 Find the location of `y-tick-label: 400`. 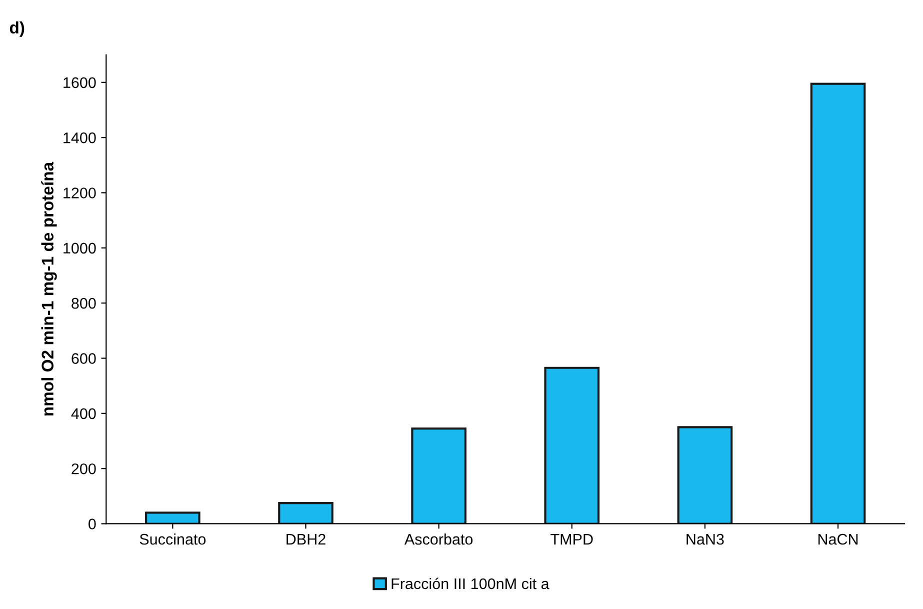

y-tick-label: 400 is located at coordinates (83, 414).